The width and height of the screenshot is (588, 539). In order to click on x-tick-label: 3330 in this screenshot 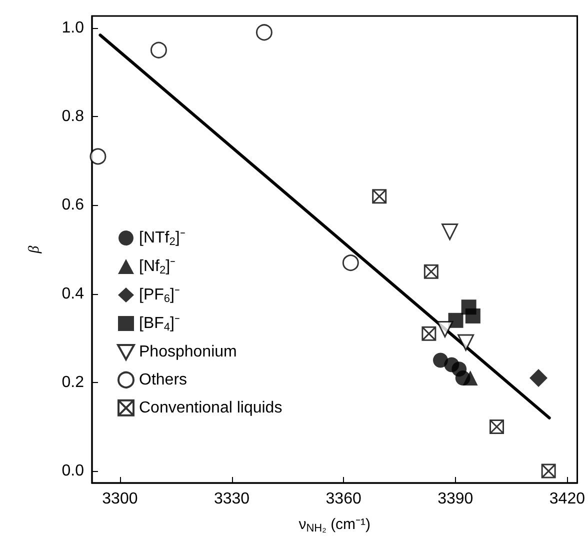, I will do `click(232, 499)`.